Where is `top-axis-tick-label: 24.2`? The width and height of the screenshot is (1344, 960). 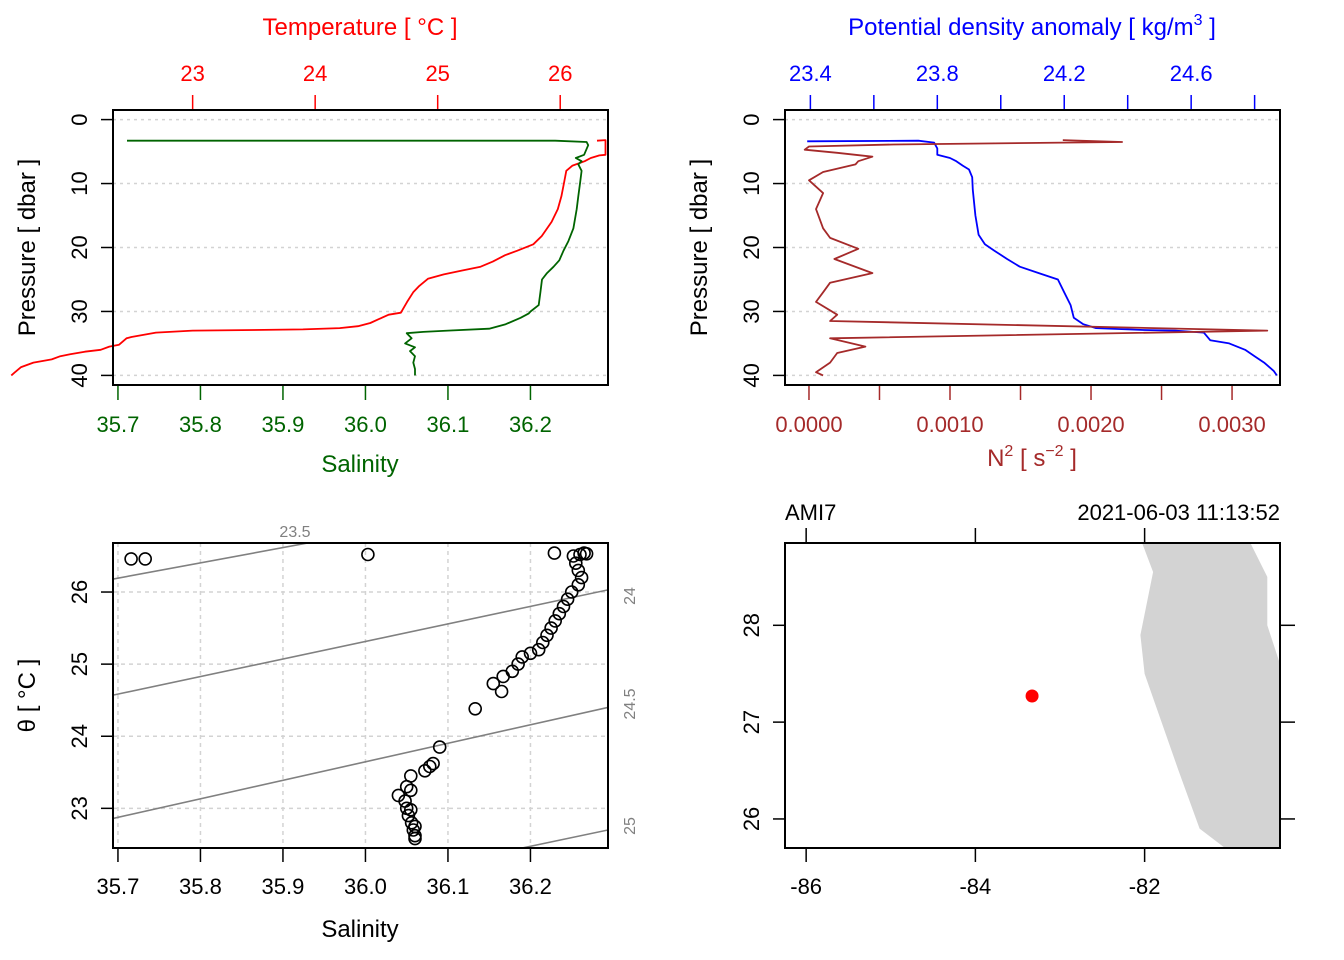
top-axis-tick-label: 24.2 is located at coordinates (1064, 73).